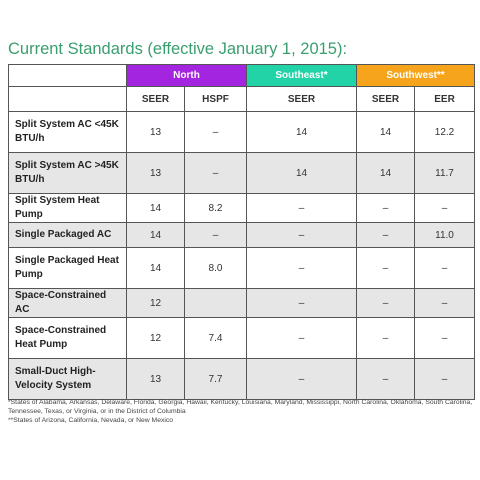  What do you see at coordinates (67, 338) in the screenshot?
I see `row-label: Space-Constrained Heat Pump` at bounding box center [67, 338].